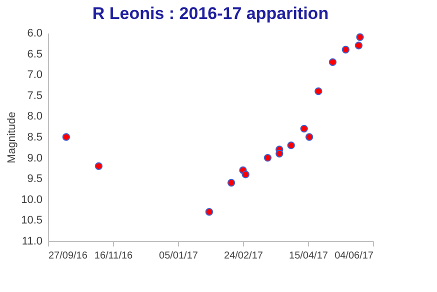 The width and height of the screenshot is (437, 292). Describe the element at coordinates (354, 256) in the screenshot. I see `x-tick-label: 04/06/17` at that location.